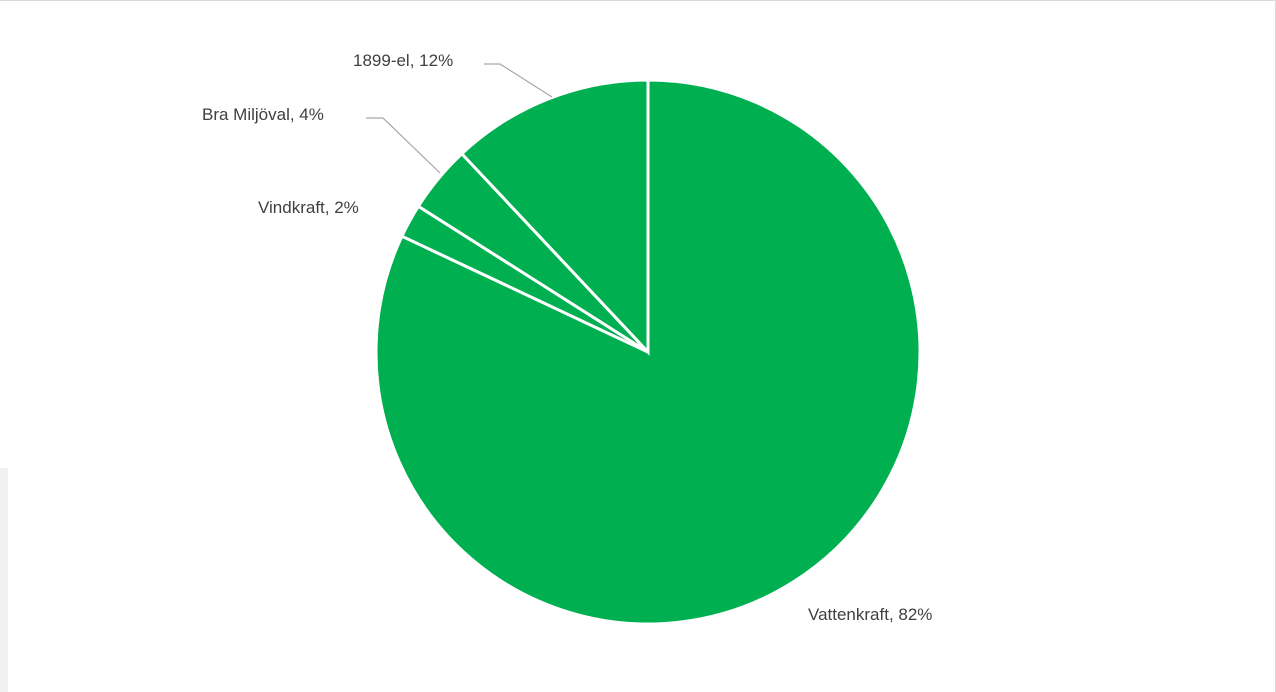  What do you see at coordinates (403, 60) in the screenshot?
I see `data-label-1899-el: 1899-el, 12%` at bounding box center [403, 60].